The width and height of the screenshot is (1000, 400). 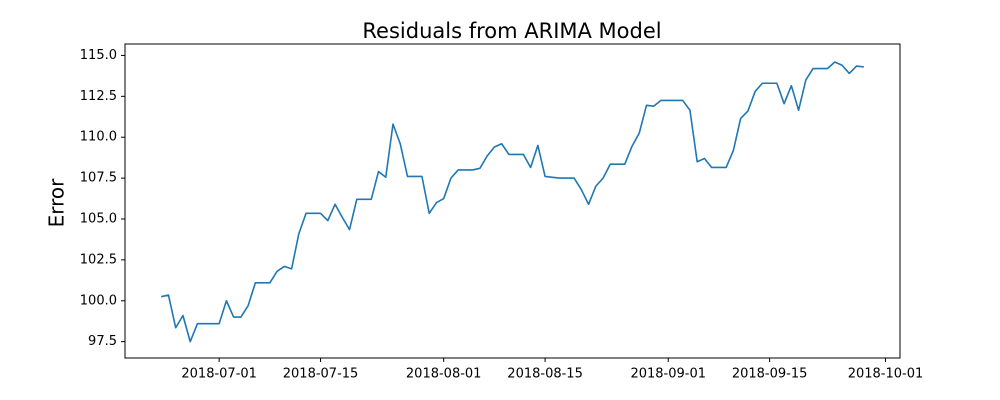 What do you see at coordinates (545, 374) in the screenshot?
I see `x-tick-label: 2018-08-15` at bounding box center [545, 374].